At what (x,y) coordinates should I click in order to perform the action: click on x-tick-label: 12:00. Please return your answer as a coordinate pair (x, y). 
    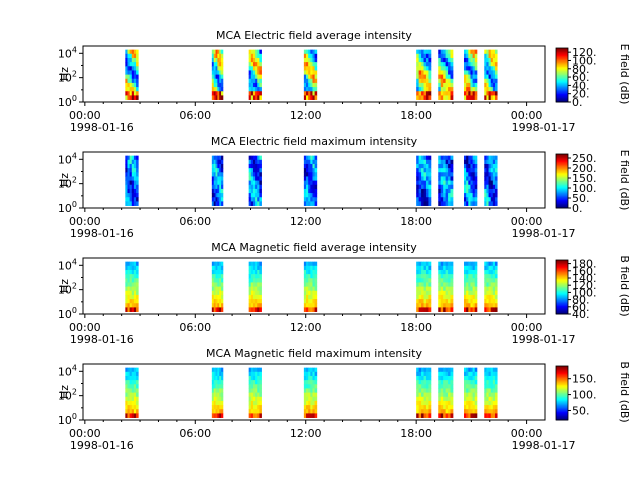
    Looking at the image, I should click on (306, 327).